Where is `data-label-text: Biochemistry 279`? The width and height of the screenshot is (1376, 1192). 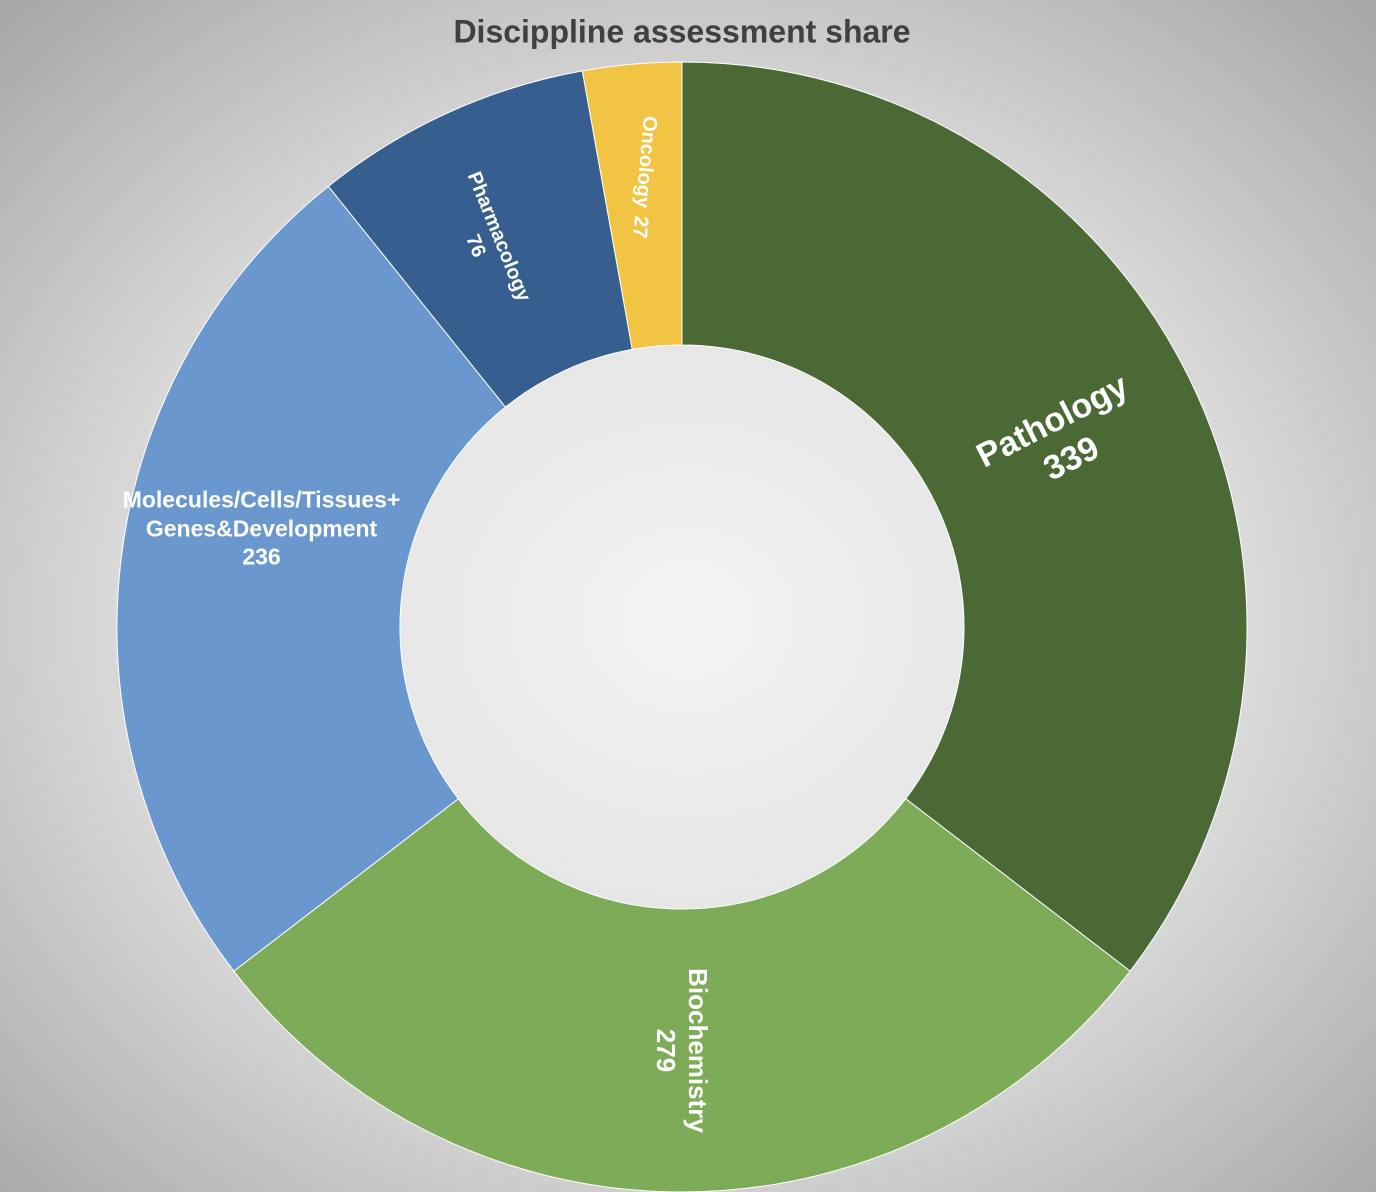 data-label-text: Biochemistry 279 is located at coordinates (682, 1051).